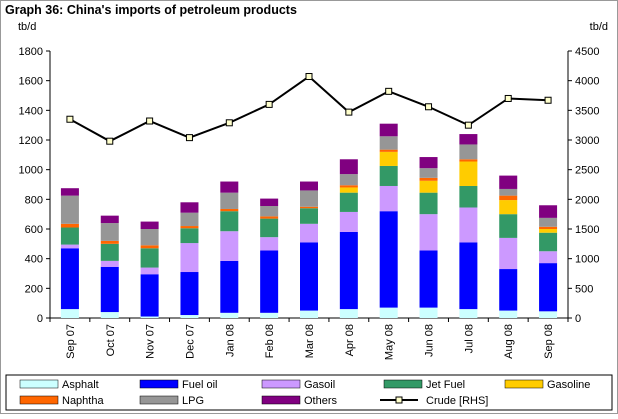  What do you see at coordinates (270, 341) in the screenshot?
I see `x-tick-label: Feb 08` at bounding box center [270, 341].